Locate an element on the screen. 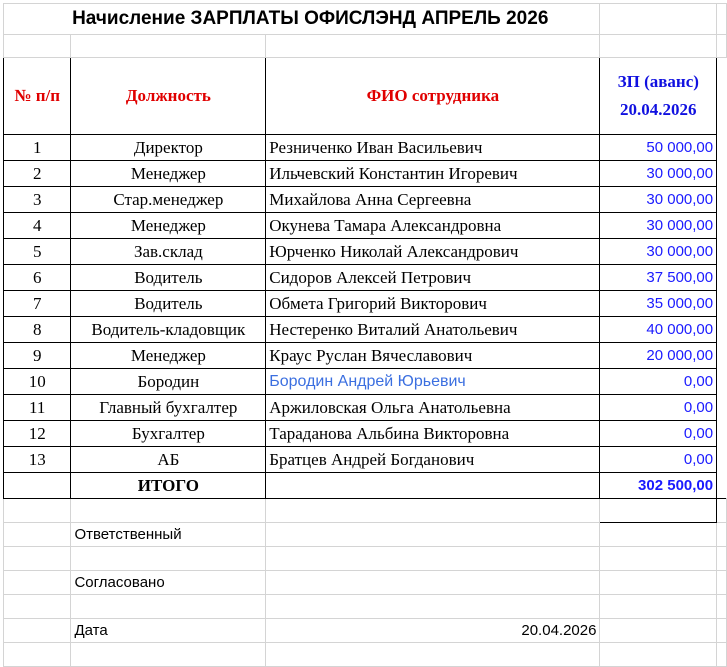  header-name: ФИО сотрудника is located at coordinates (433, 96).